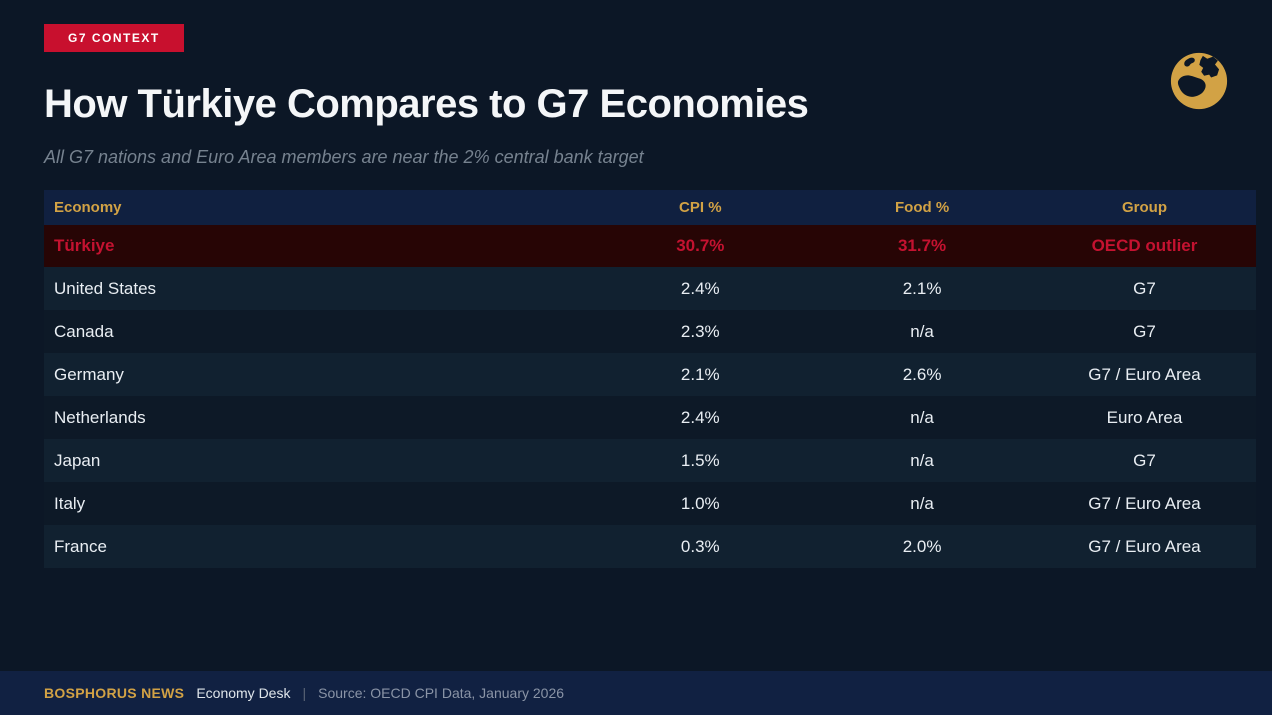 Image resolution: width=1272 pixels, height=715 pixels. What do you see at coordinates (700, 460) in the screenshot?
I see `cpi-cell: 1.5%` at bounding box center [700, 460].